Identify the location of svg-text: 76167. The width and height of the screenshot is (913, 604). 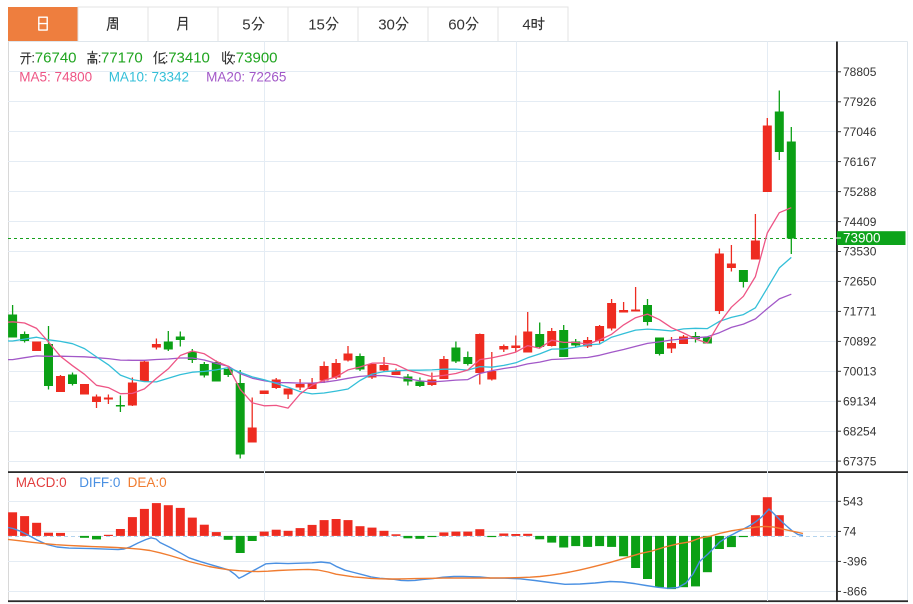
(860, 162).